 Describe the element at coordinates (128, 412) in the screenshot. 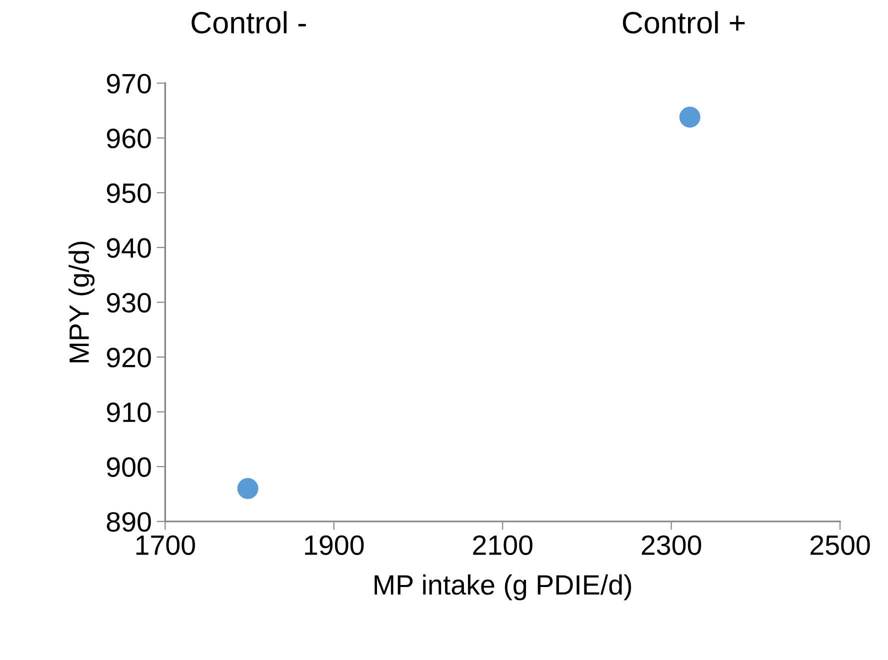

I see `y-tick-label: 910` at that location.